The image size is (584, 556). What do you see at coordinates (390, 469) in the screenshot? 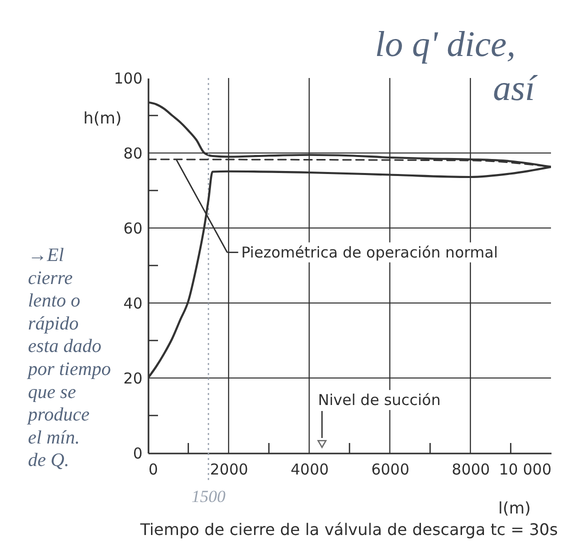
I see `x-tick-label: 6000` at bounding box center [390, 469].